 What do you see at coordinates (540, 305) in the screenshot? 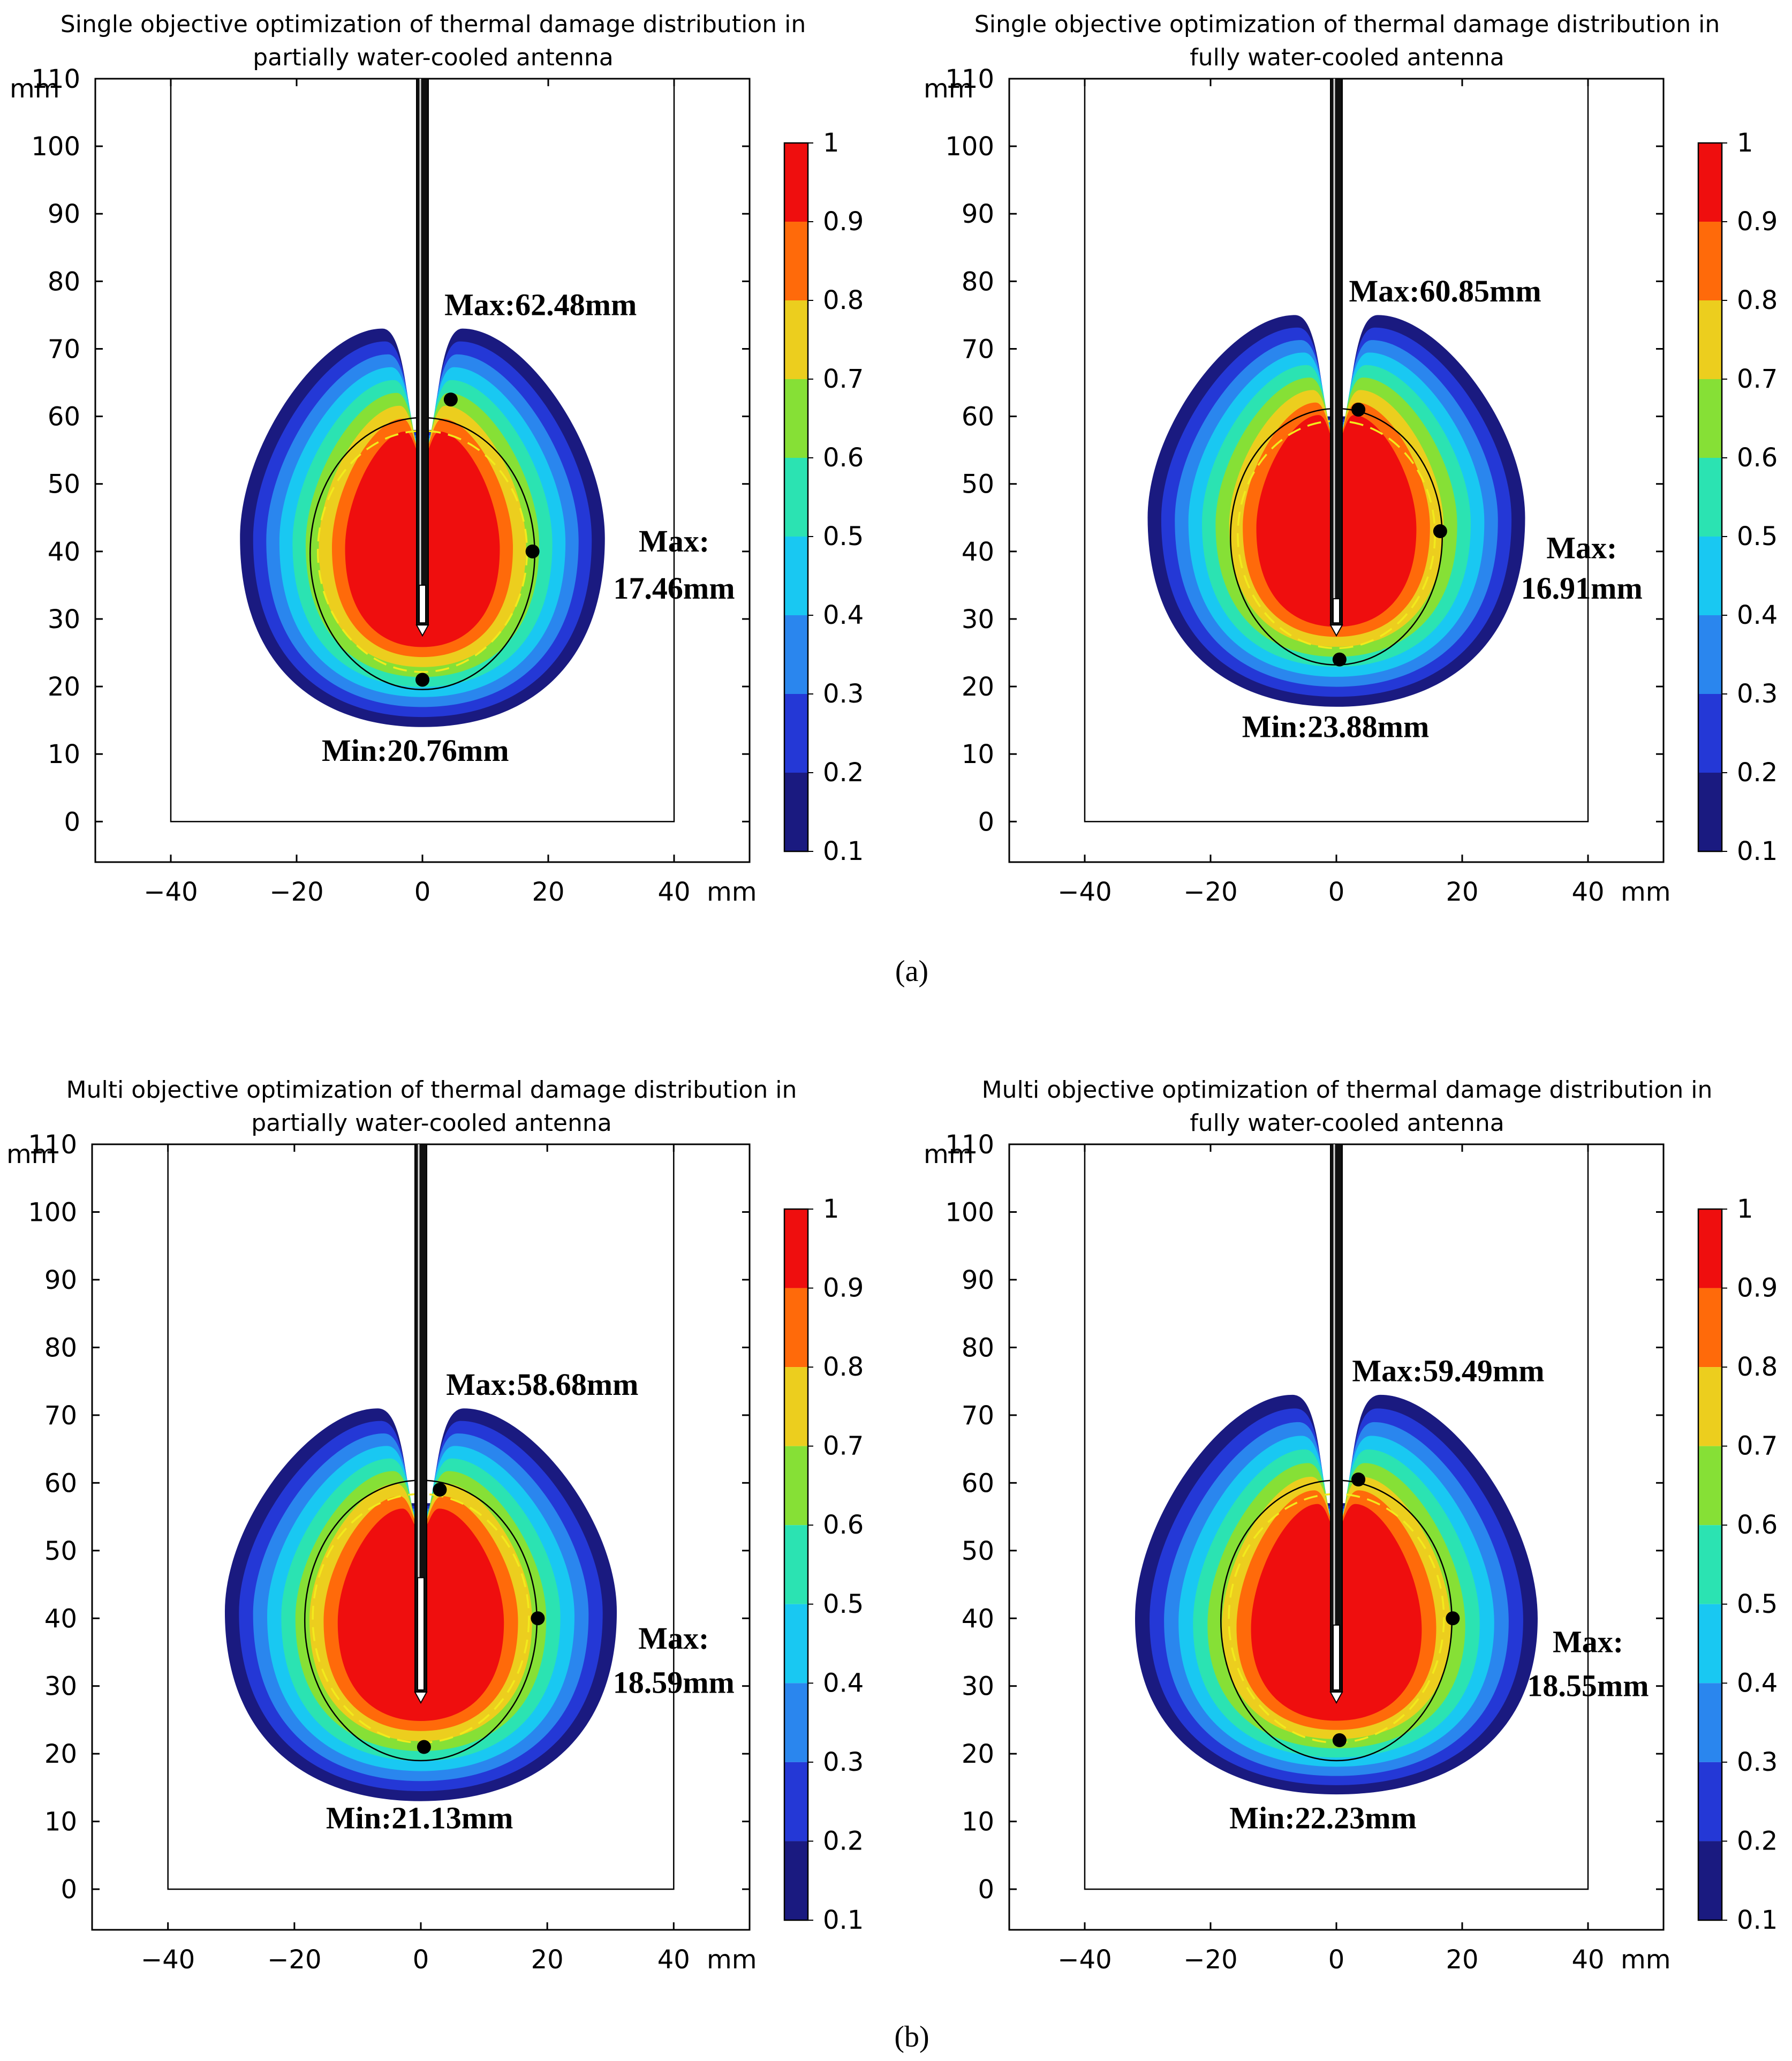
I see `annotation-label: Max:62.48mm` at bounding box center [540, 305].